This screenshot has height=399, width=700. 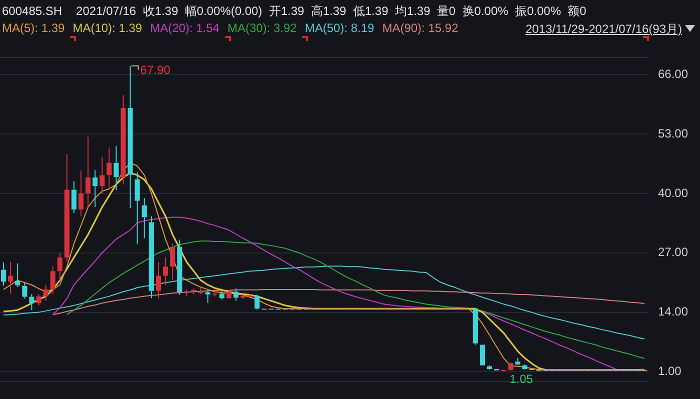 What do you see at coordinates (185, 28) in the screenshot?
I see `text: MA(20): 1.54` at bounding box center [185, 28].